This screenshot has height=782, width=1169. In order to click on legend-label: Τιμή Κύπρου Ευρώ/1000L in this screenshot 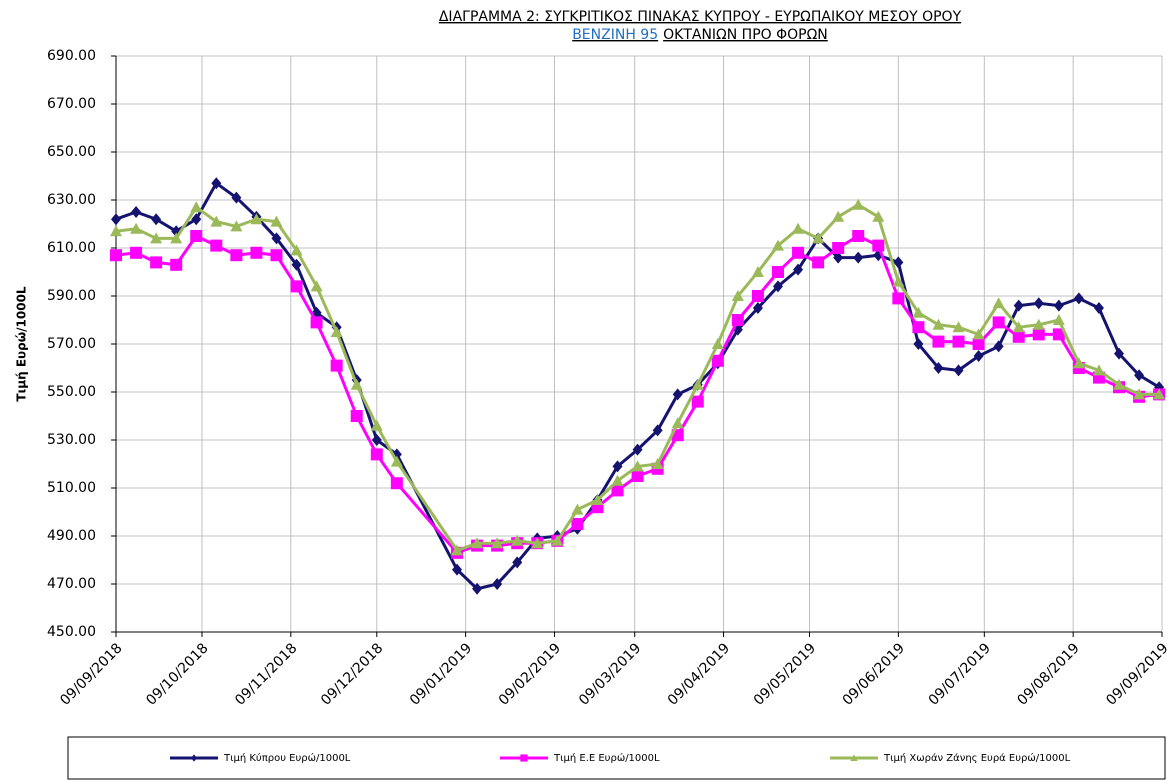, I will do `click(287, 758)`.